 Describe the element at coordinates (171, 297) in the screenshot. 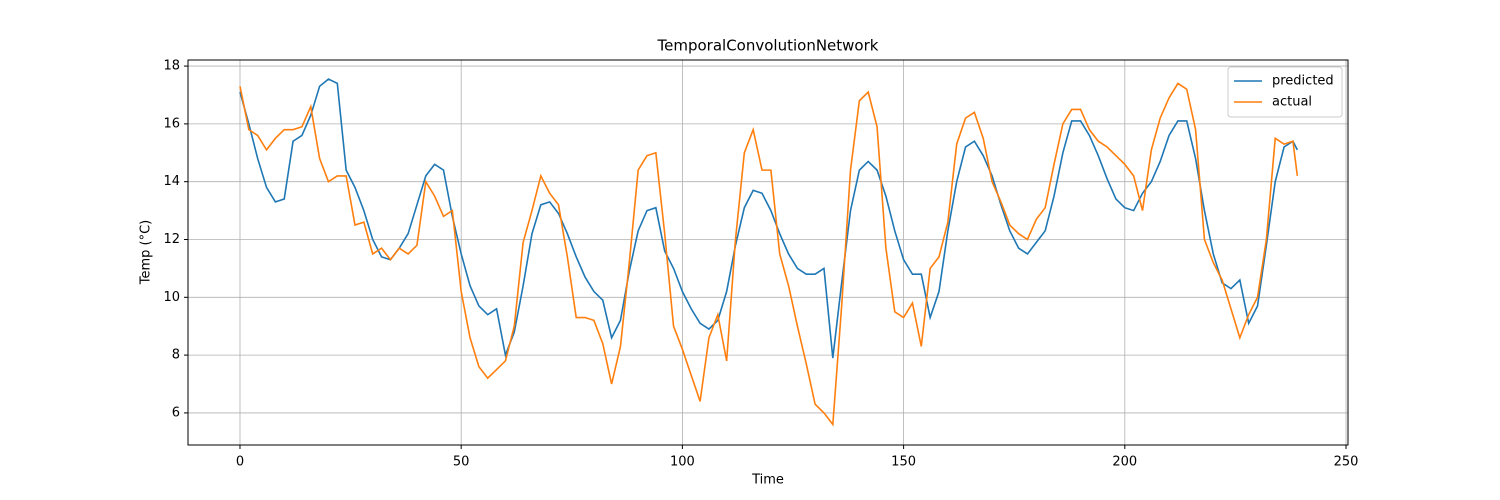

I see `y-tick-label: 10` at that location.